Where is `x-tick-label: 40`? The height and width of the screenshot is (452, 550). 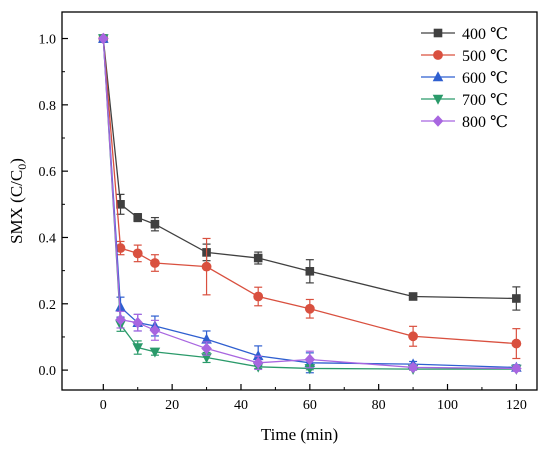 x-tick-label: 40 is located at coordinates (241, 405).